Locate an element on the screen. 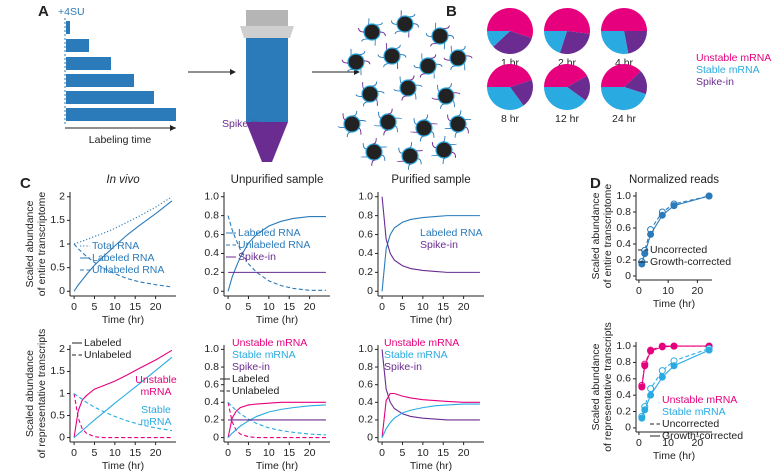 The image size is (778, 472). tube-cap is located at coordinates (267, 18).